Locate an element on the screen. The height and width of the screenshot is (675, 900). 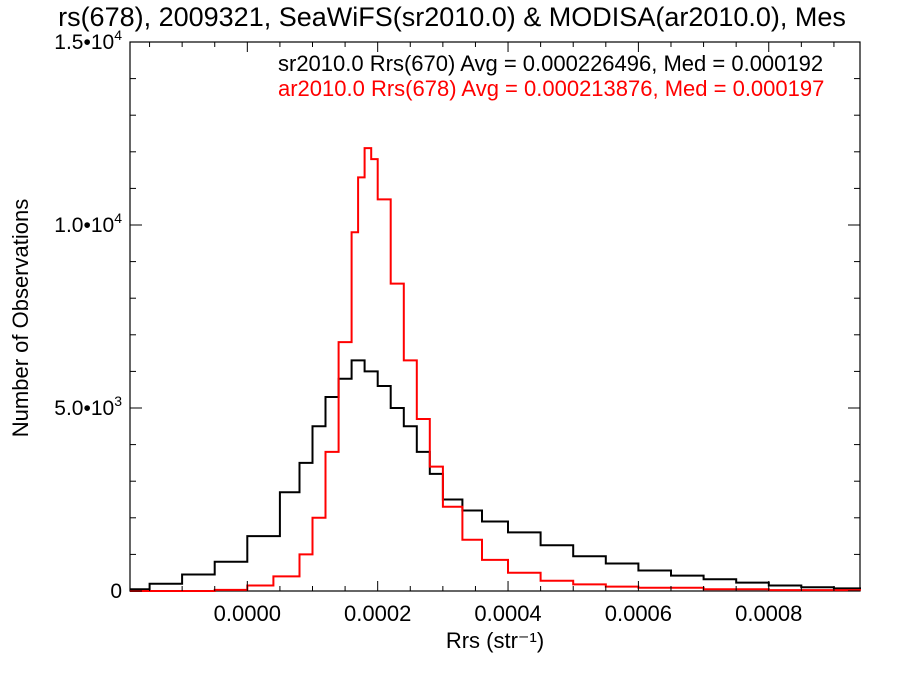
x-tick-label: 0.0006 is located at coordinates (638, 613).